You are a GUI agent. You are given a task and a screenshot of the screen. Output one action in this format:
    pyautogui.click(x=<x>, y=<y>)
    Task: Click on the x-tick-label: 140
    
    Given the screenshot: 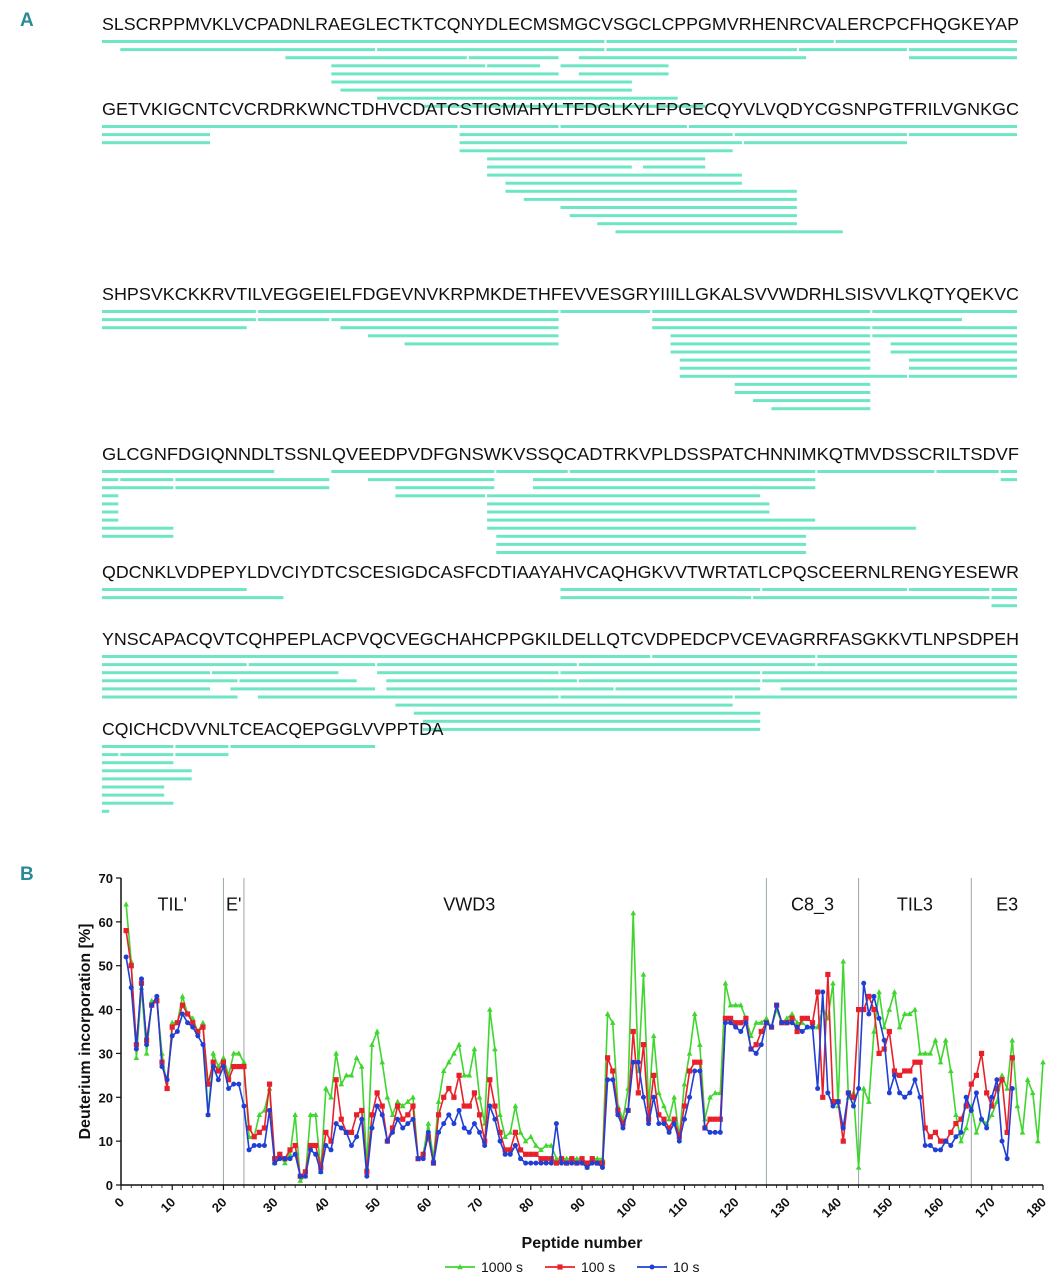 What is the action you would take?
    pyautogui.click(x=831, y=1208)
    